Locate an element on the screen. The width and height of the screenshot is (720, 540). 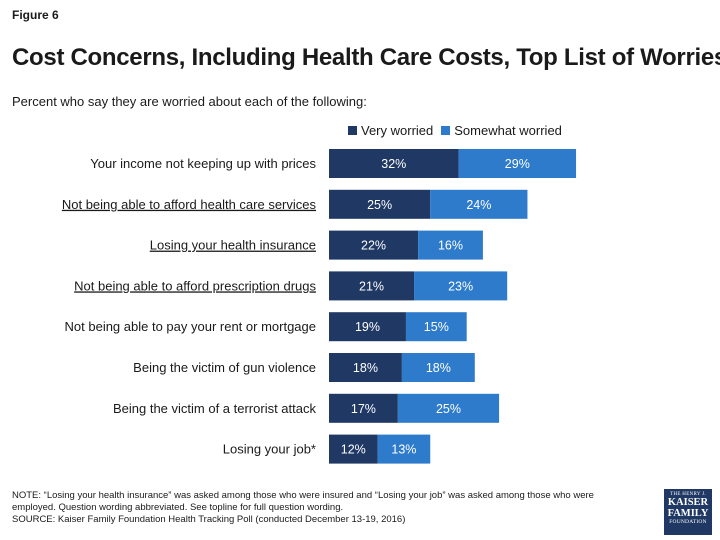
figure-label: Figure 6 is located at coordinates (35, 15).